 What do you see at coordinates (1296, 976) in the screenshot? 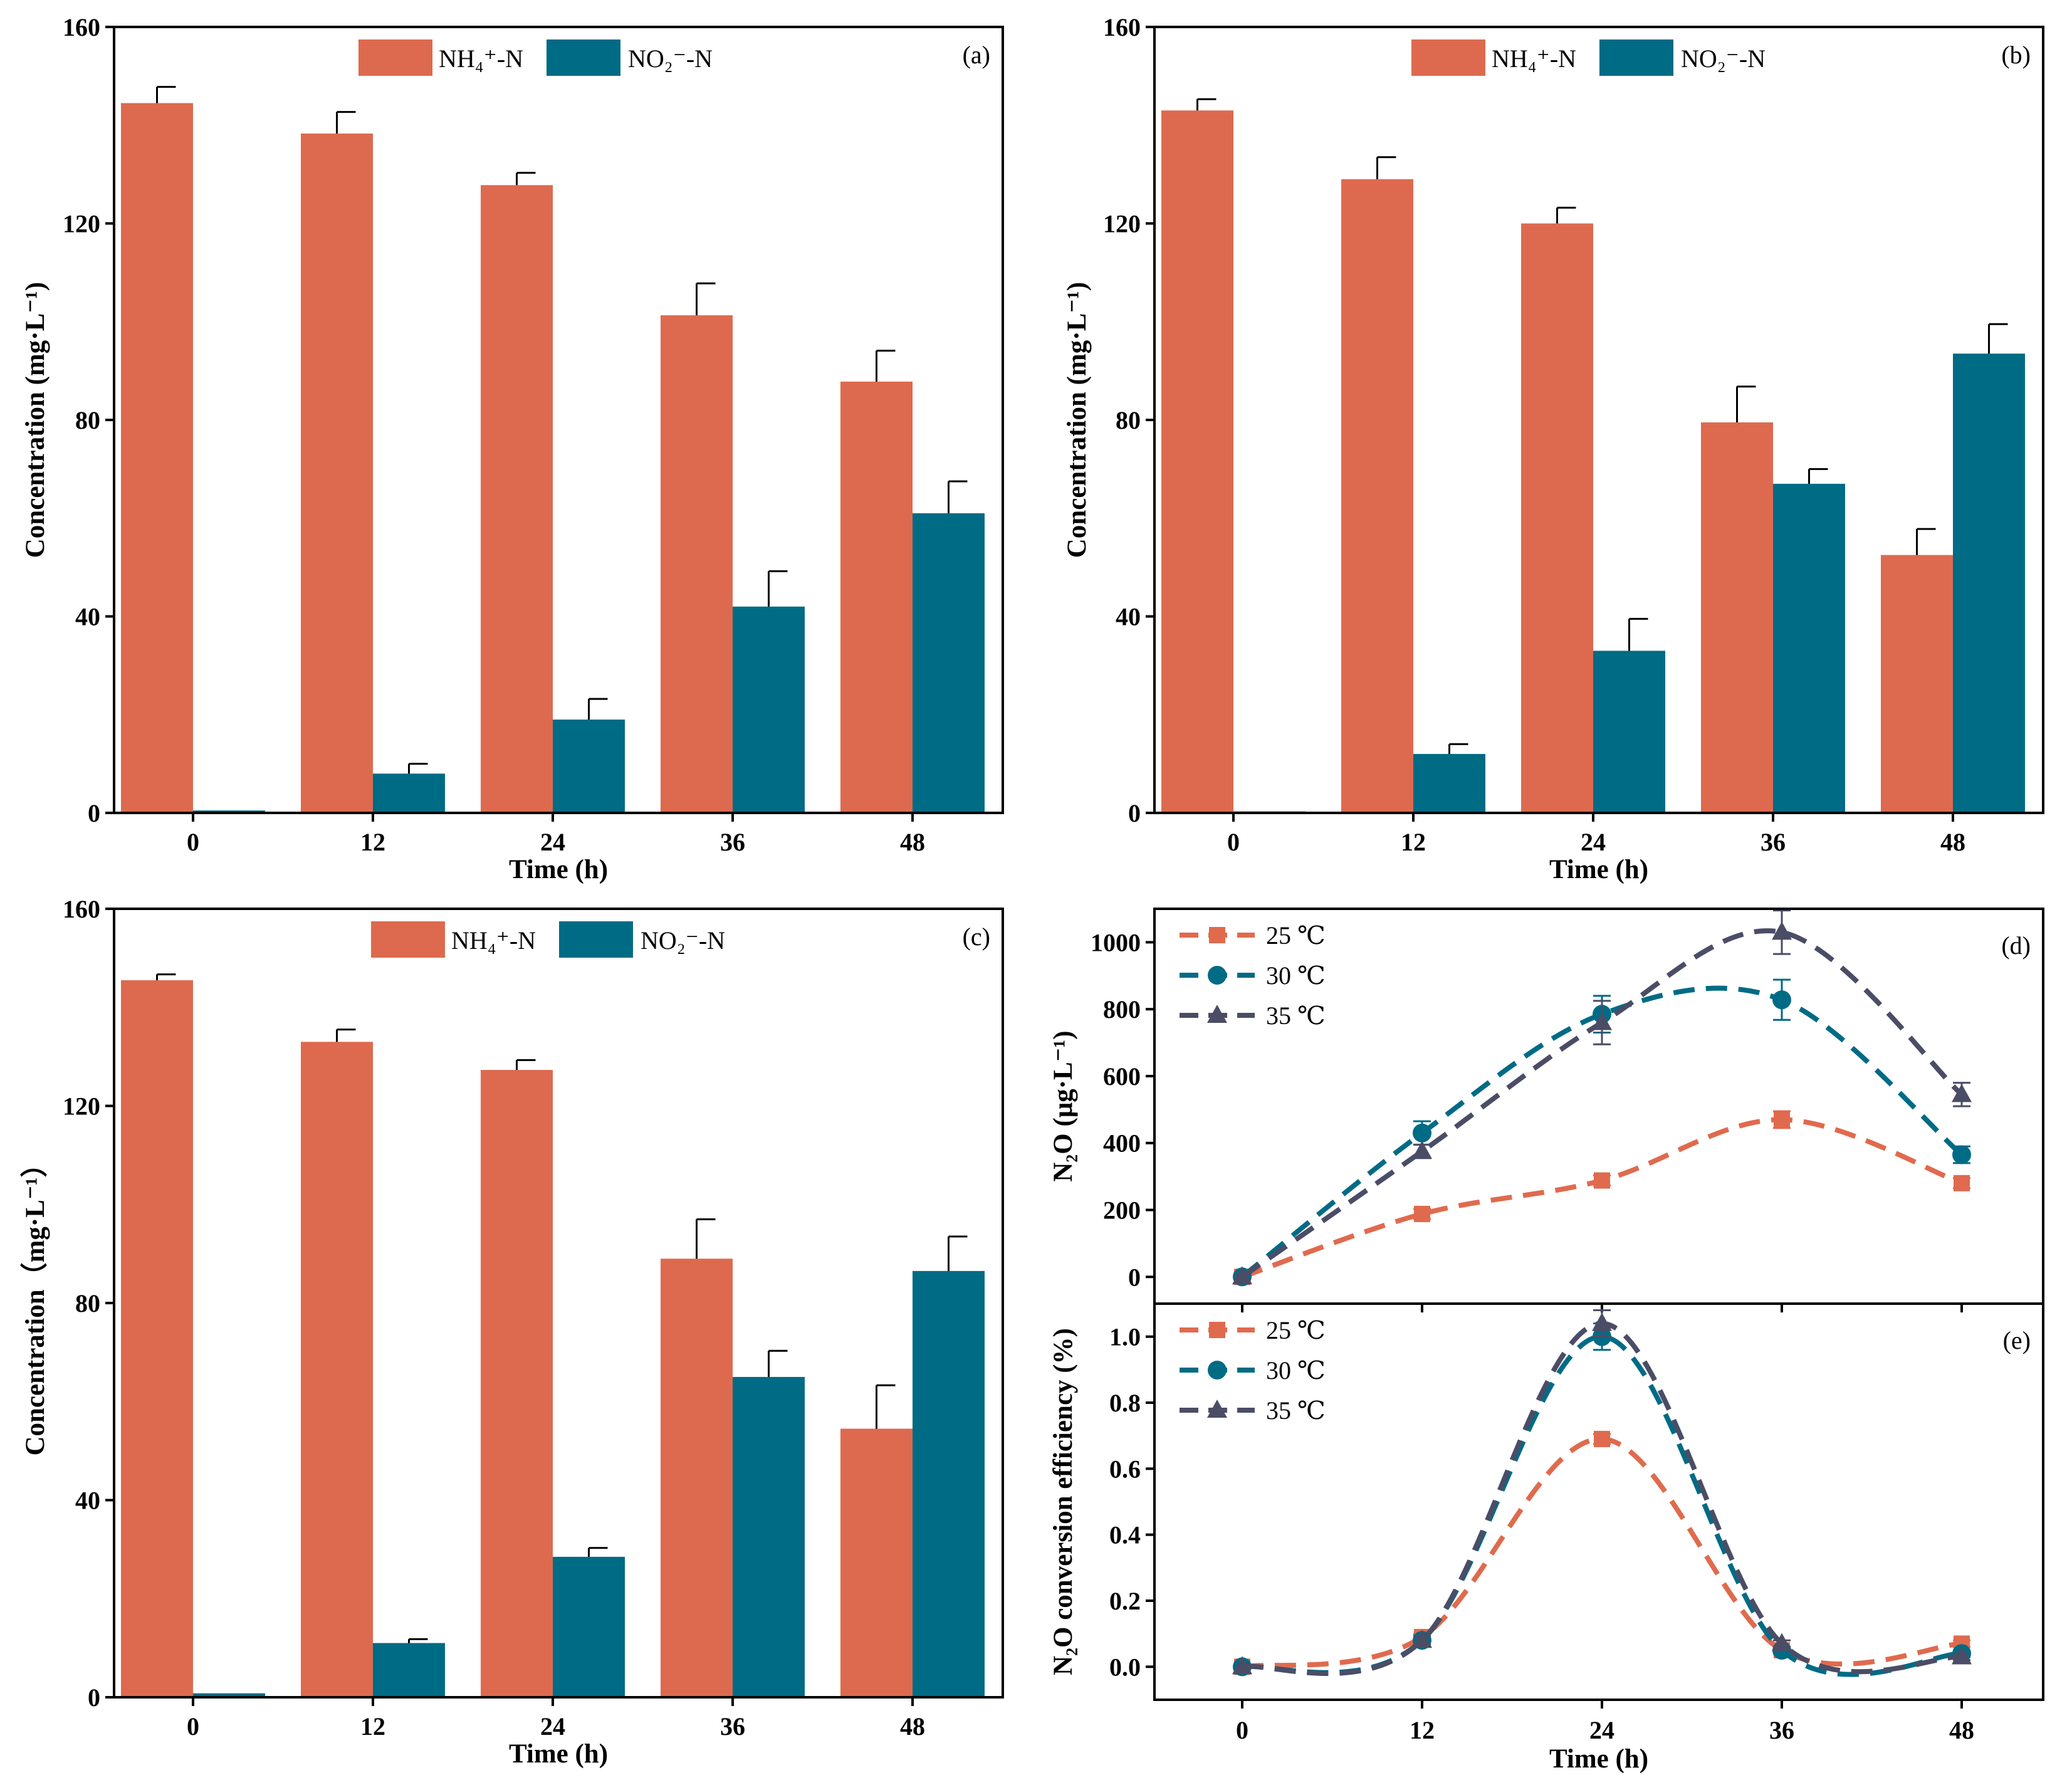
I see `legend-label-t30: 30 ℃` at bounding box center [1296, 976].